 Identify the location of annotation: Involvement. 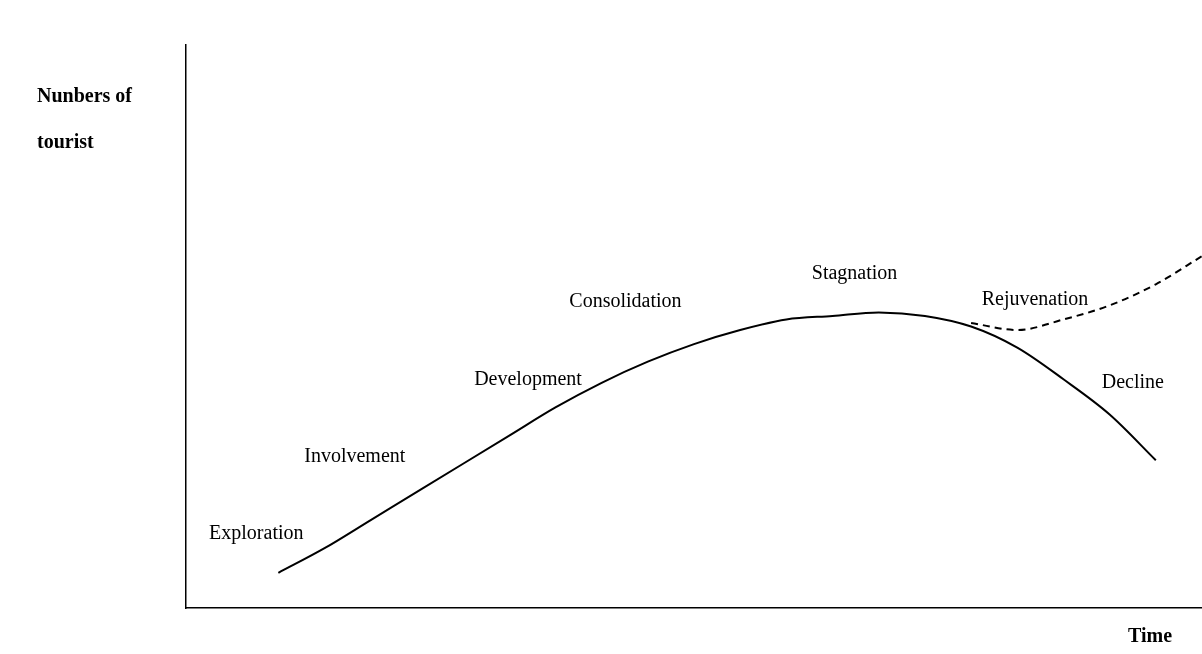
(355, 454).